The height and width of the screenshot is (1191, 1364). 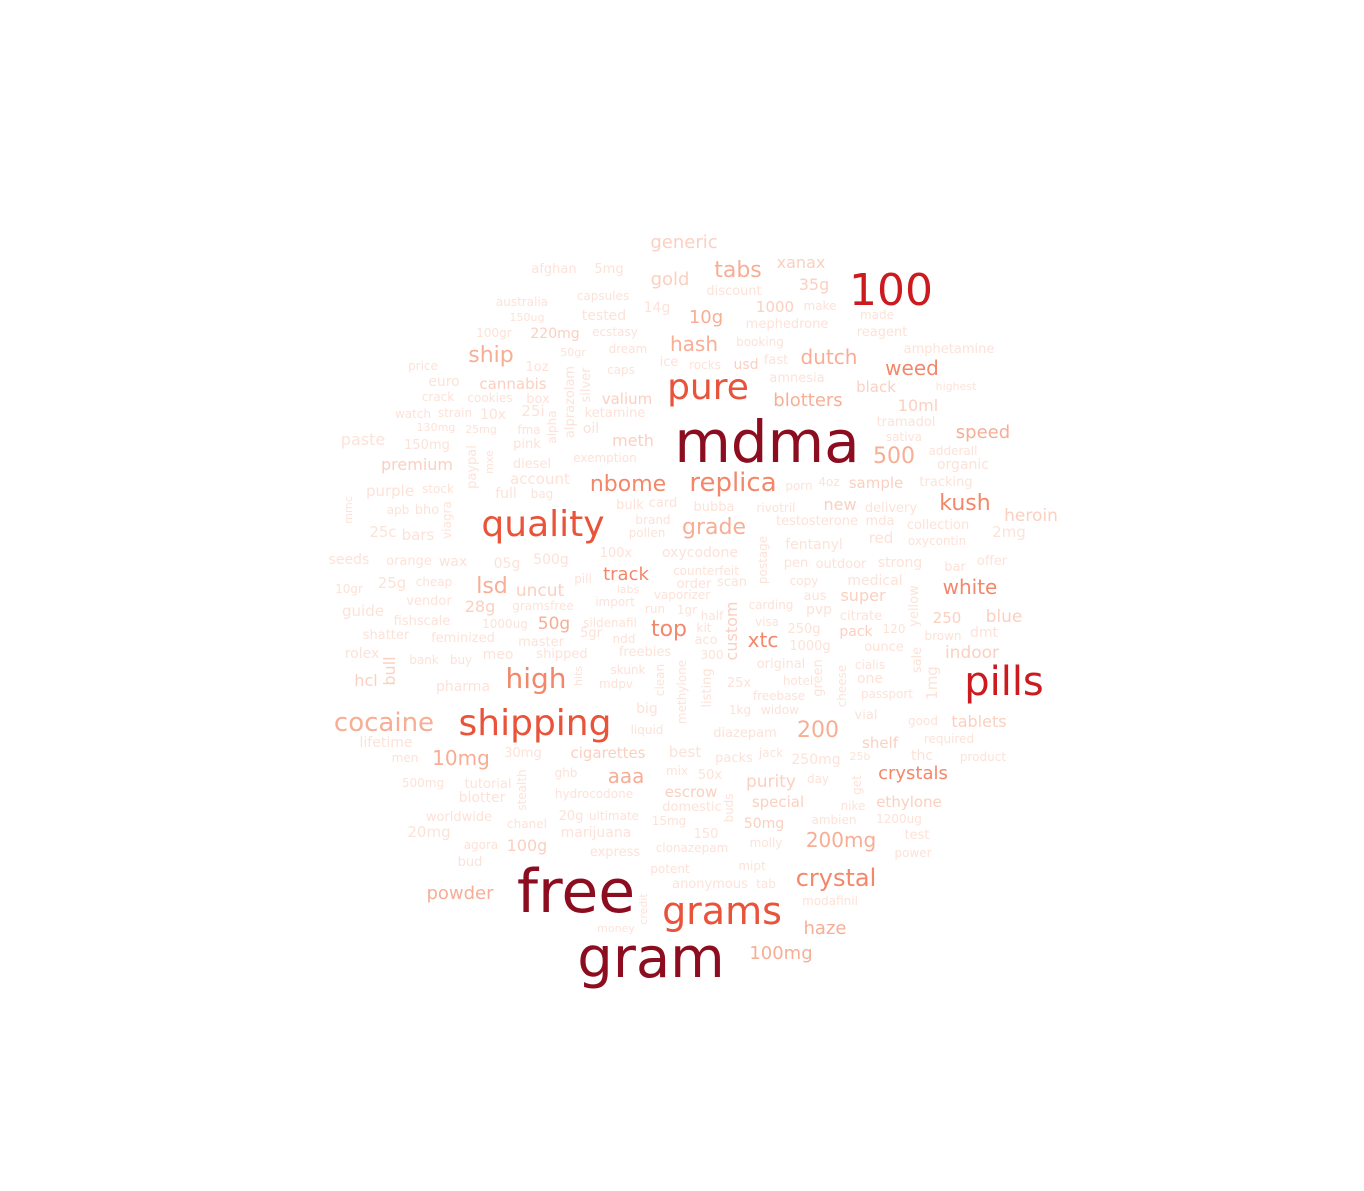 What do you see at coordinates (605, 458) in the screenshot?
I see `word-exemption: exemption` at bounding box center [605, 458].